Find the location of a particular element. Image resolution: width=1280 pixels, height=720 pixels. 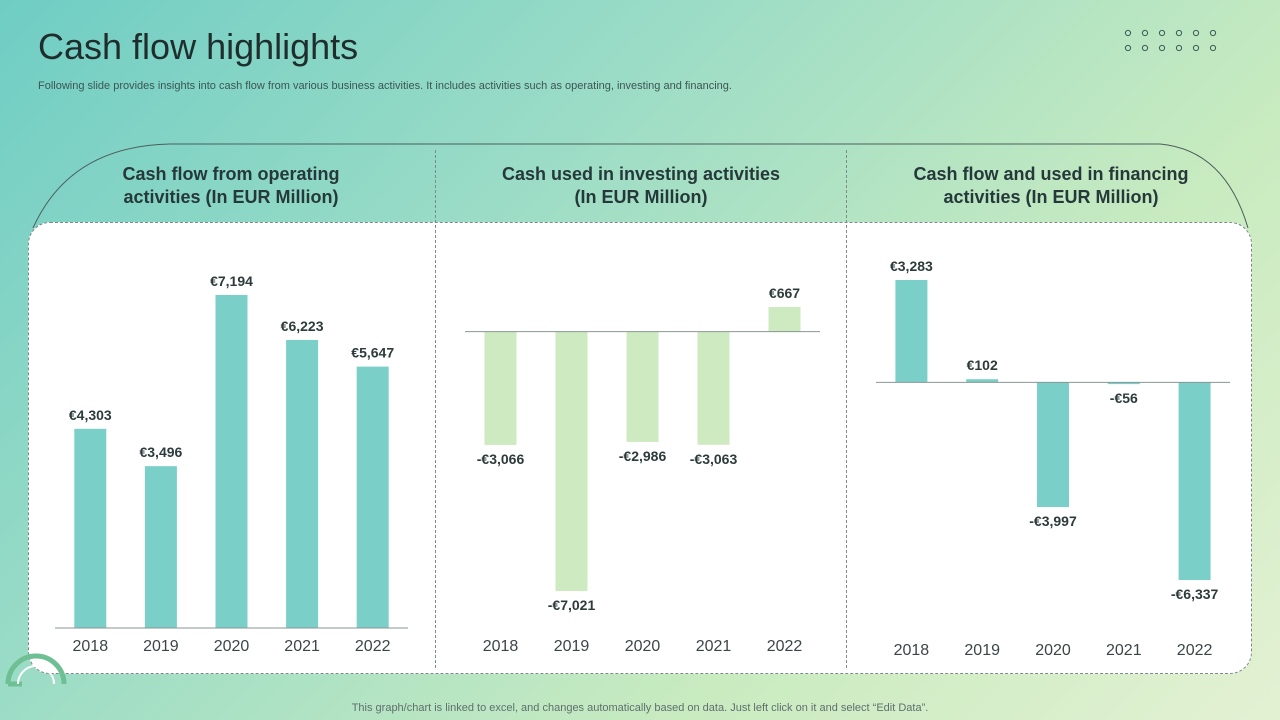

page-title: Cash flow highlights is located at coordinates (198, 46).